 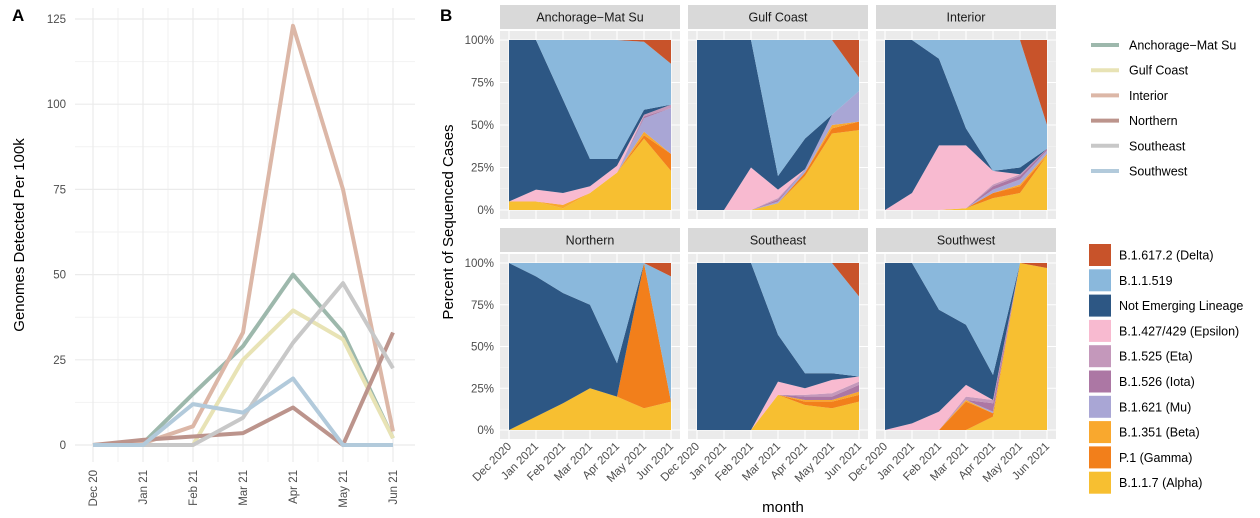 What do you see at coordinates (144, 487) in the screenshot?
I see `x-tick-label: Jan 21` at bounding box center [144, 487].